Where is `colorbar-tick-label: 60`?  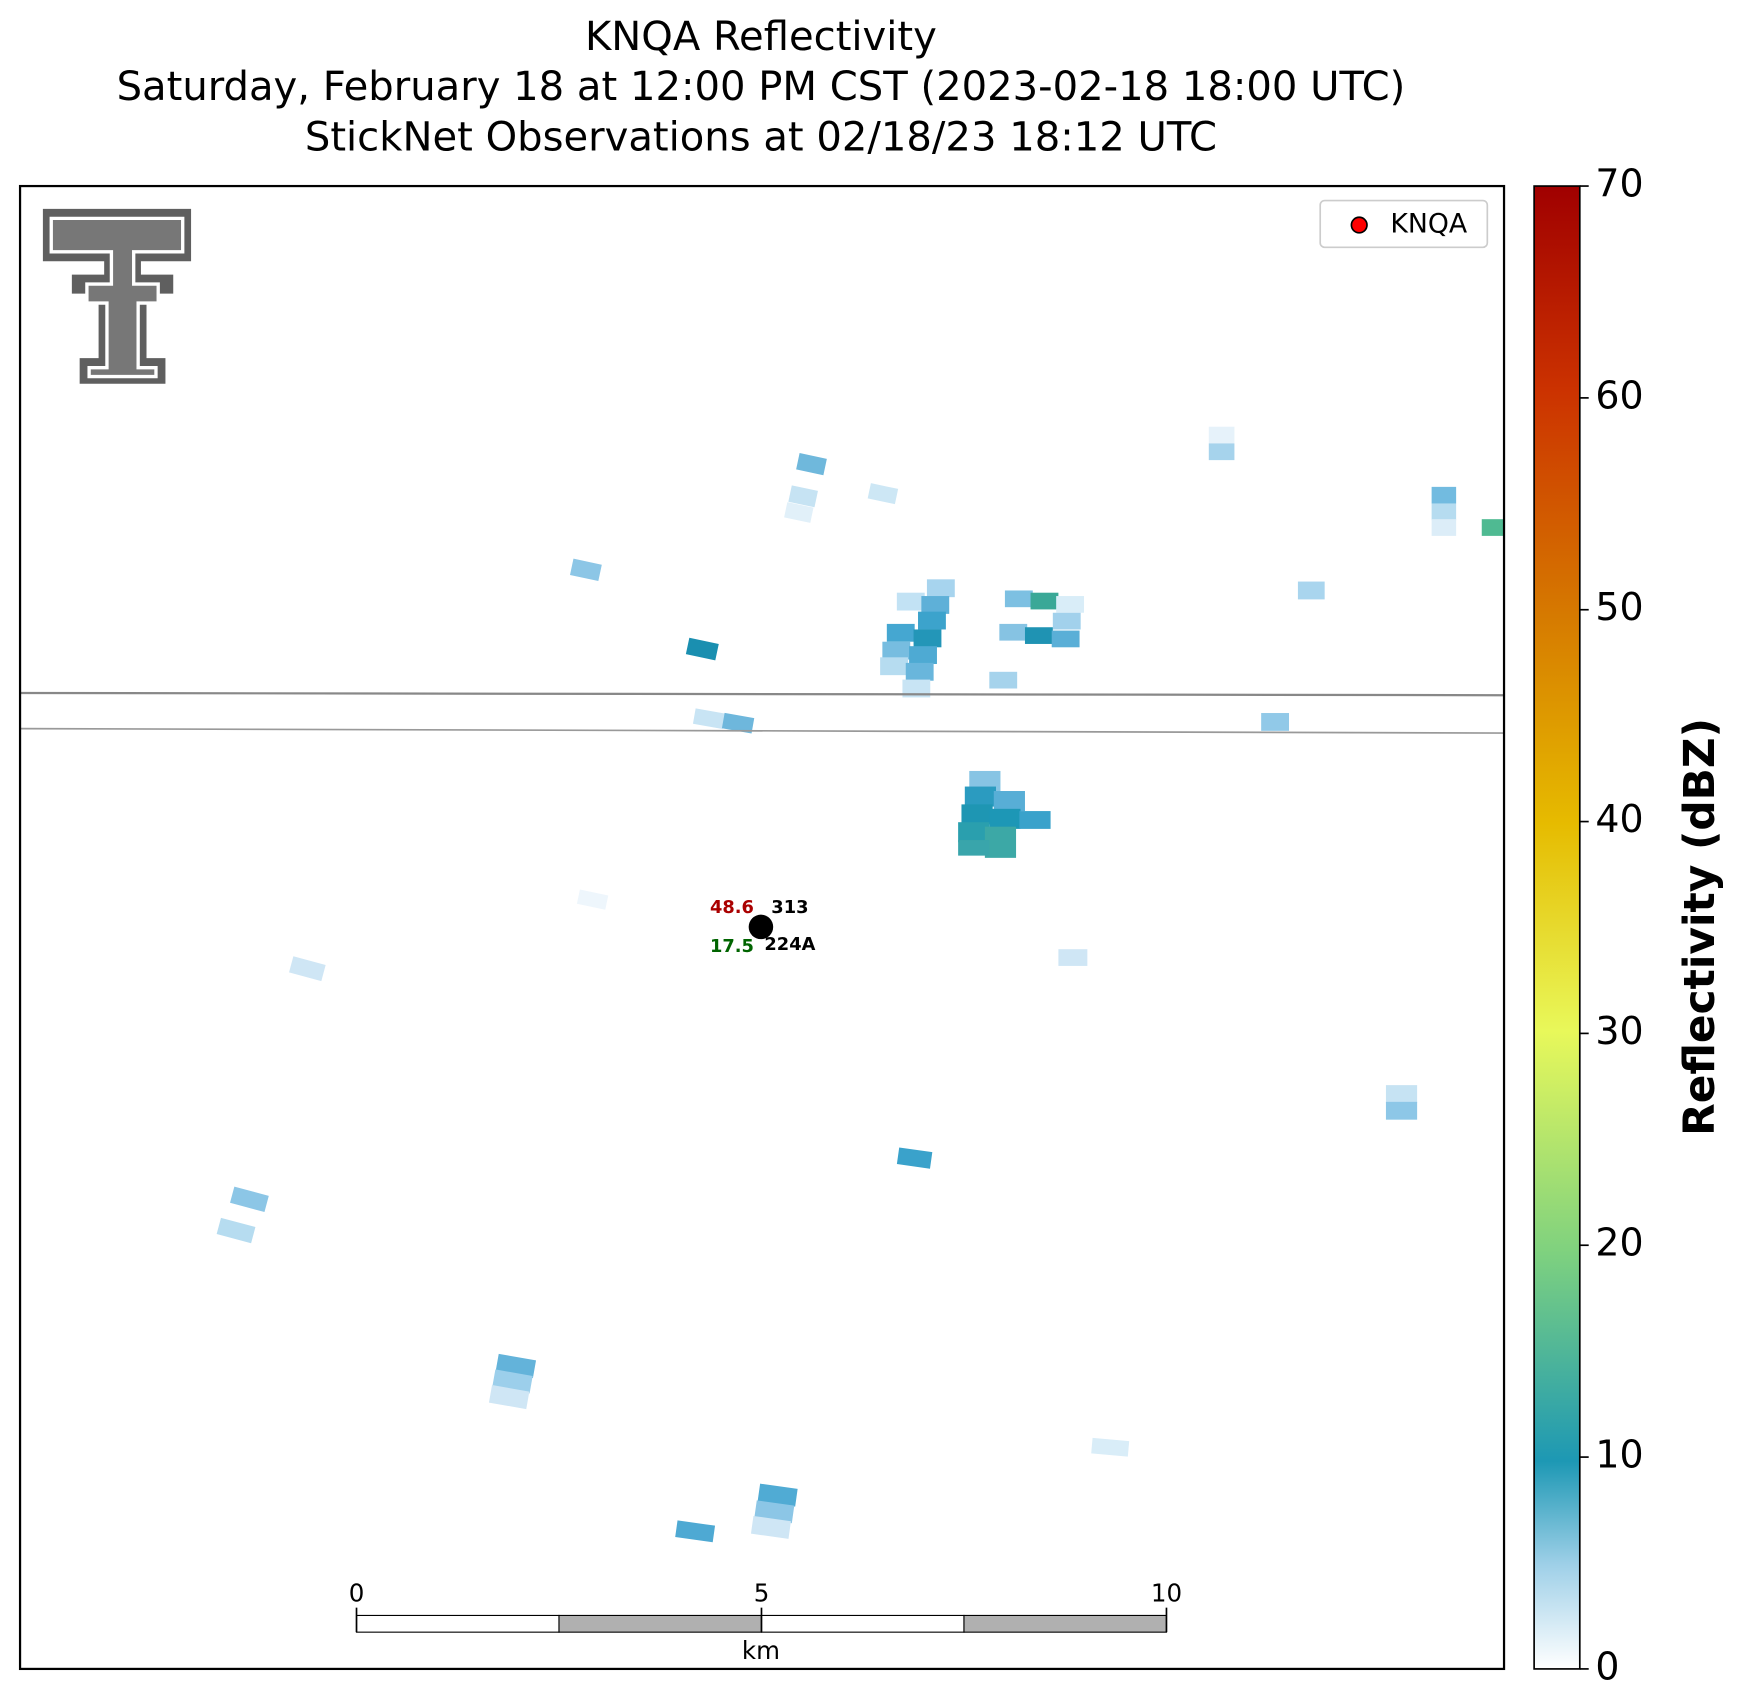 colorbar-tick-label: 60 is located at coordinates (1619, 395).